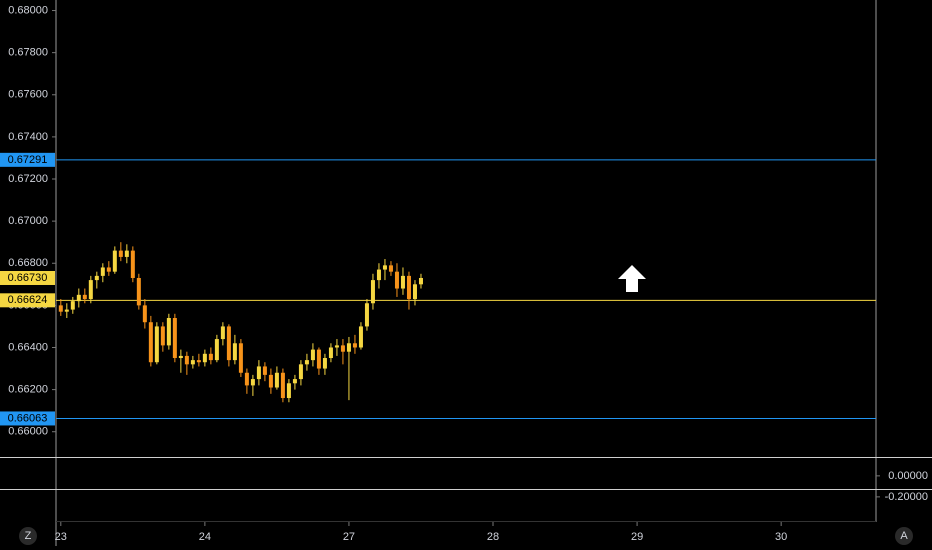 The image size is (932, 550). What do you see at coordinates (28, 95) in the screenshot?
I see `y-tick-label: 0.67600` at bounding box center [28, 95].